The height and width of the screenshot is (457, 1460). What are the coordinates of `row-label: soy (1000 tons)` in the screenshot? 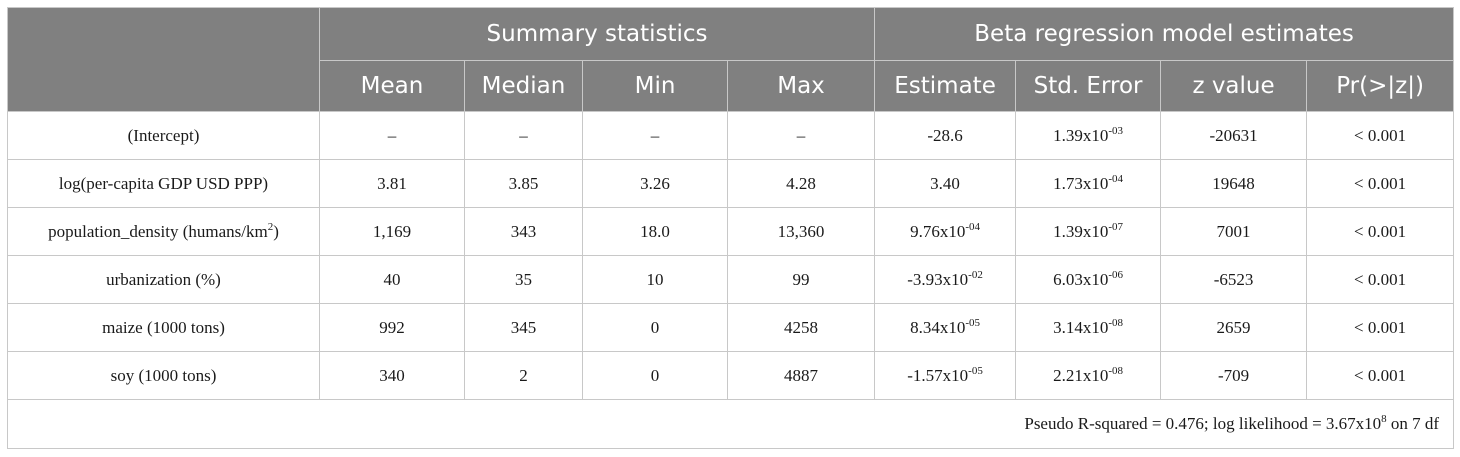 It's located at (163, 375).